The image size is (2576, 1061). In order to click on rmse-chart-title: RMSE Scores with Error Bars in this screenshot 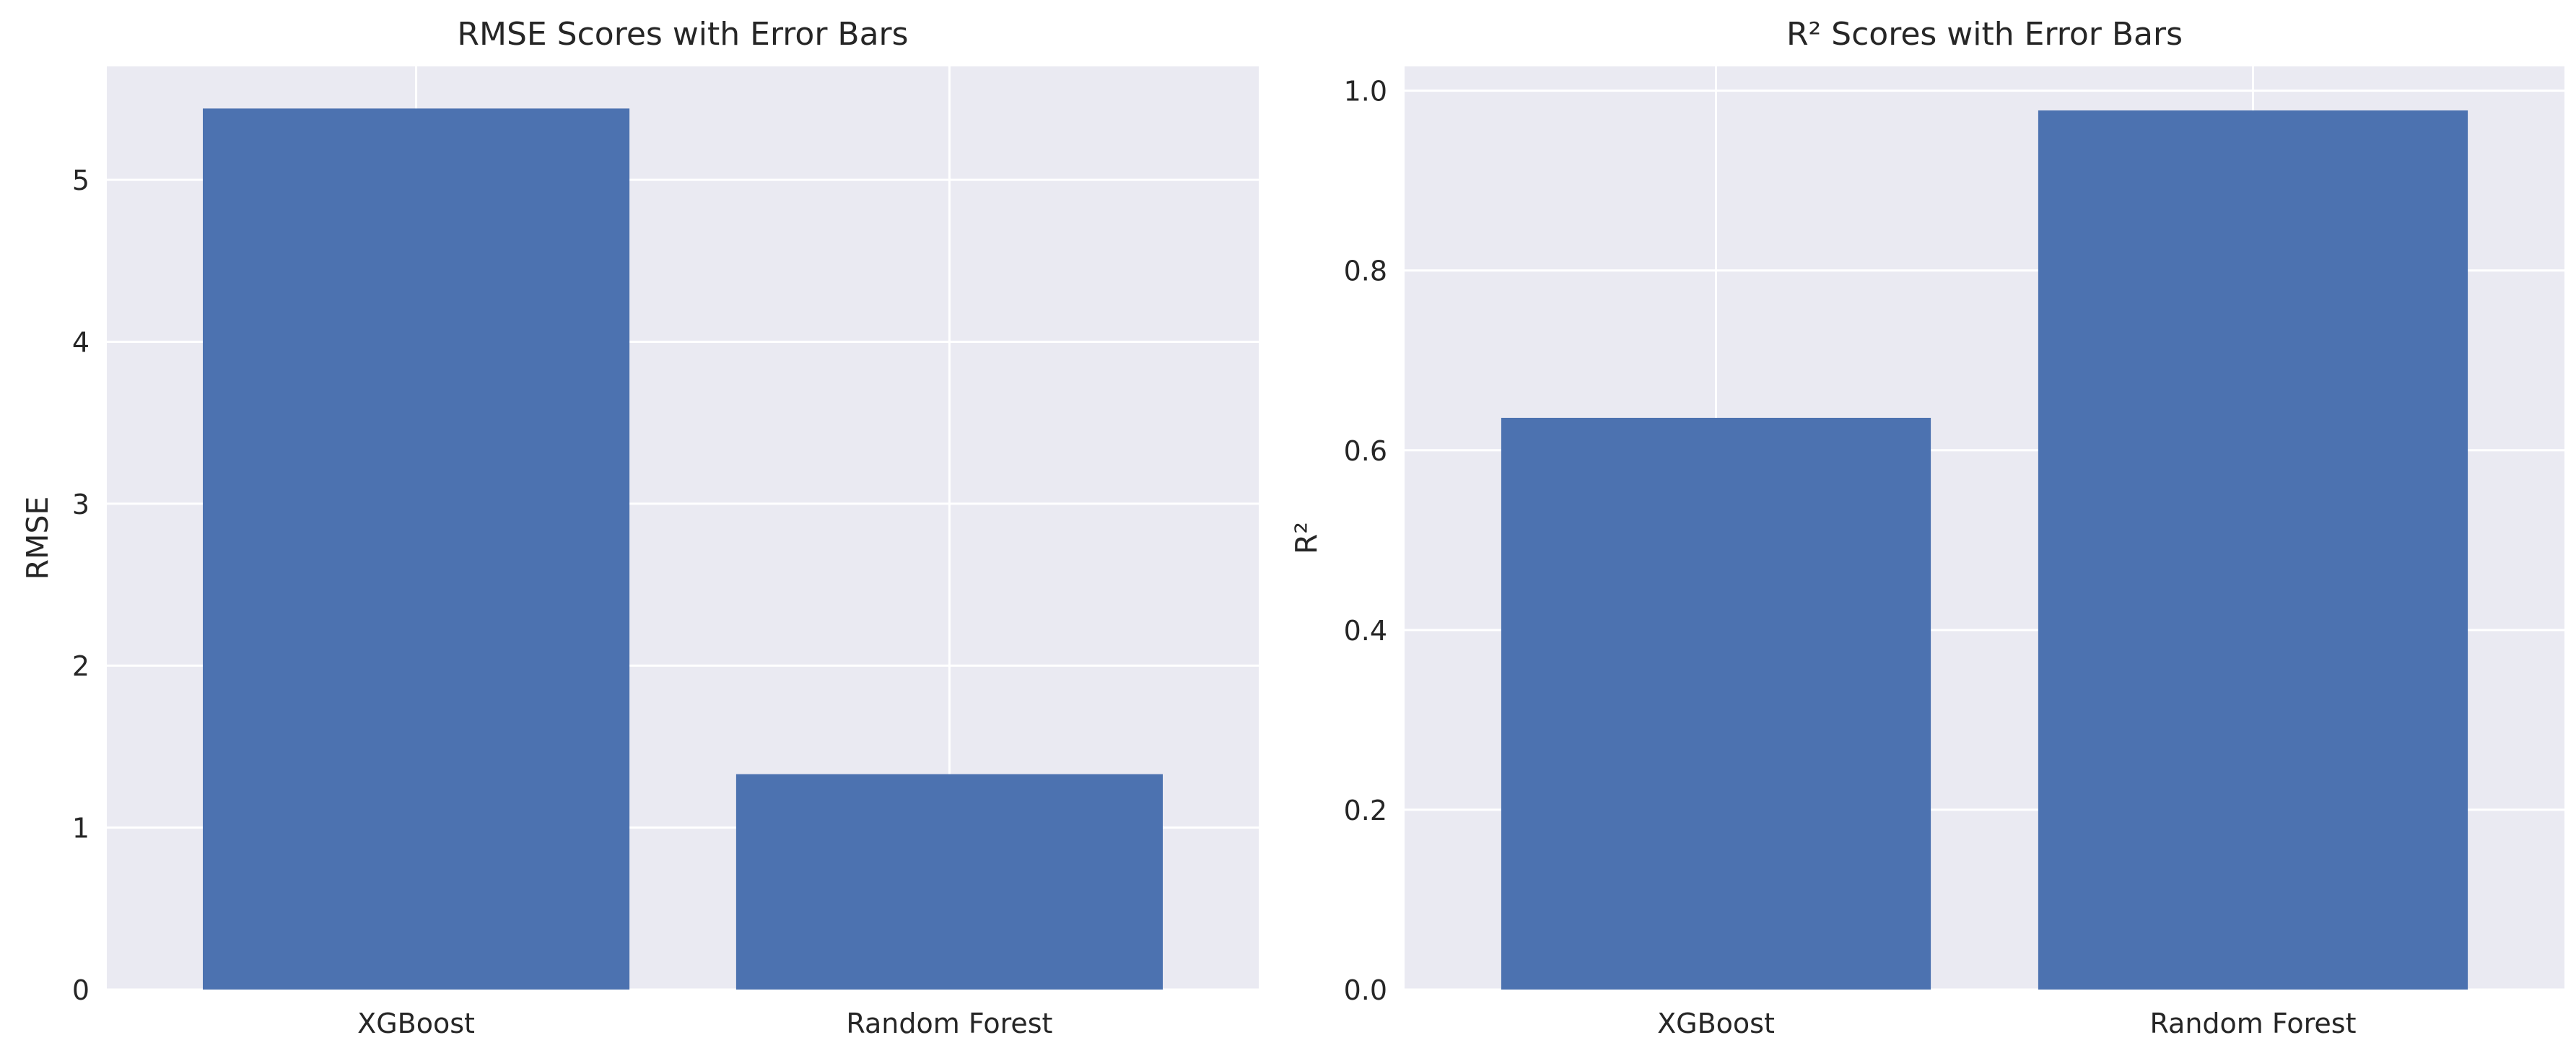, I will do `click(682, 34)`.